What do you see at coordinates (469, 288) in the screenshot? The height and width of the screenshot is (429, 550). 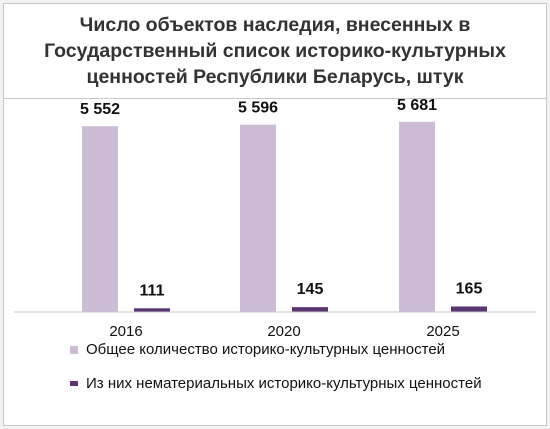 I see `data-label-intangible-2025: 165` at bounding box center [469, 288].